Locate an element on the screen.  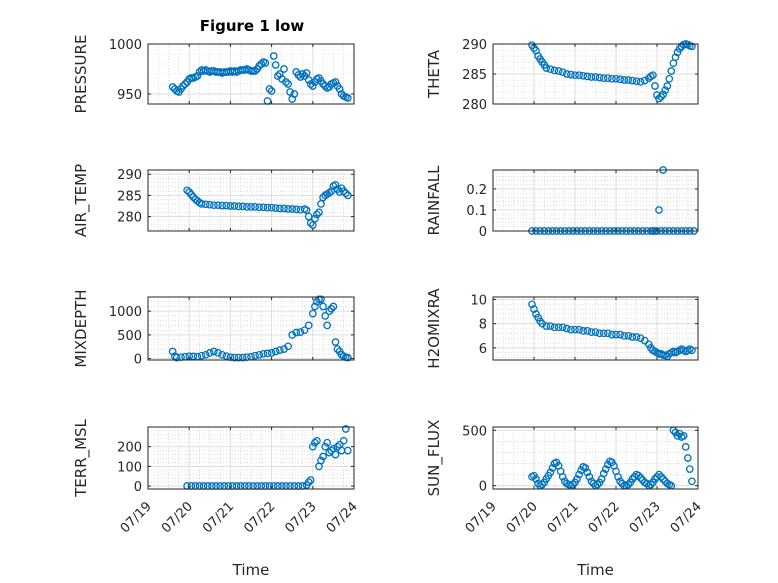
subplot-4: 0 0.1 0.2 RAINFALL is located at coordinates (562, 202).